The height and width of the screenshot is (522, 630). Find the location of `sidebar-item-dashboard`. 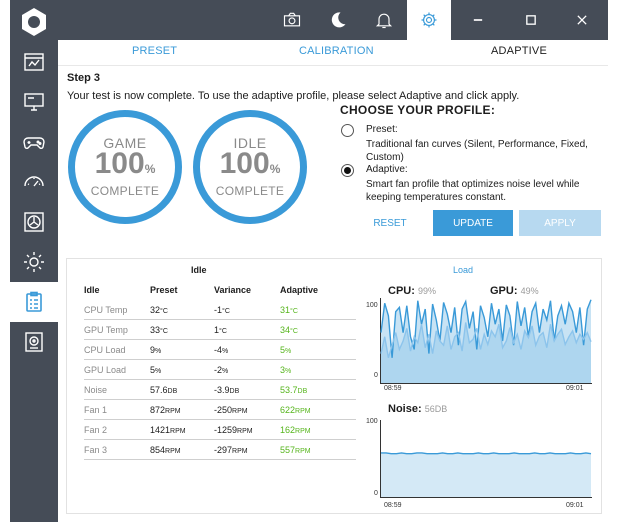

sidebar-item-dashboard is located at coordinates (34, 62).